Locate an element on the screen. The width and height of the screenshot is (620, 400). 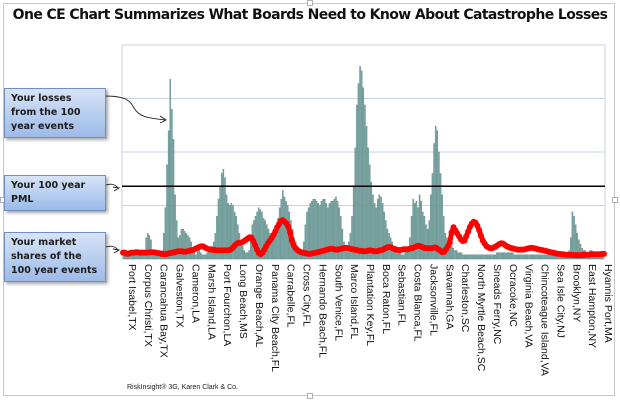
x-tick-label: Marsh Island,LA is located at coordinates (211, 302).